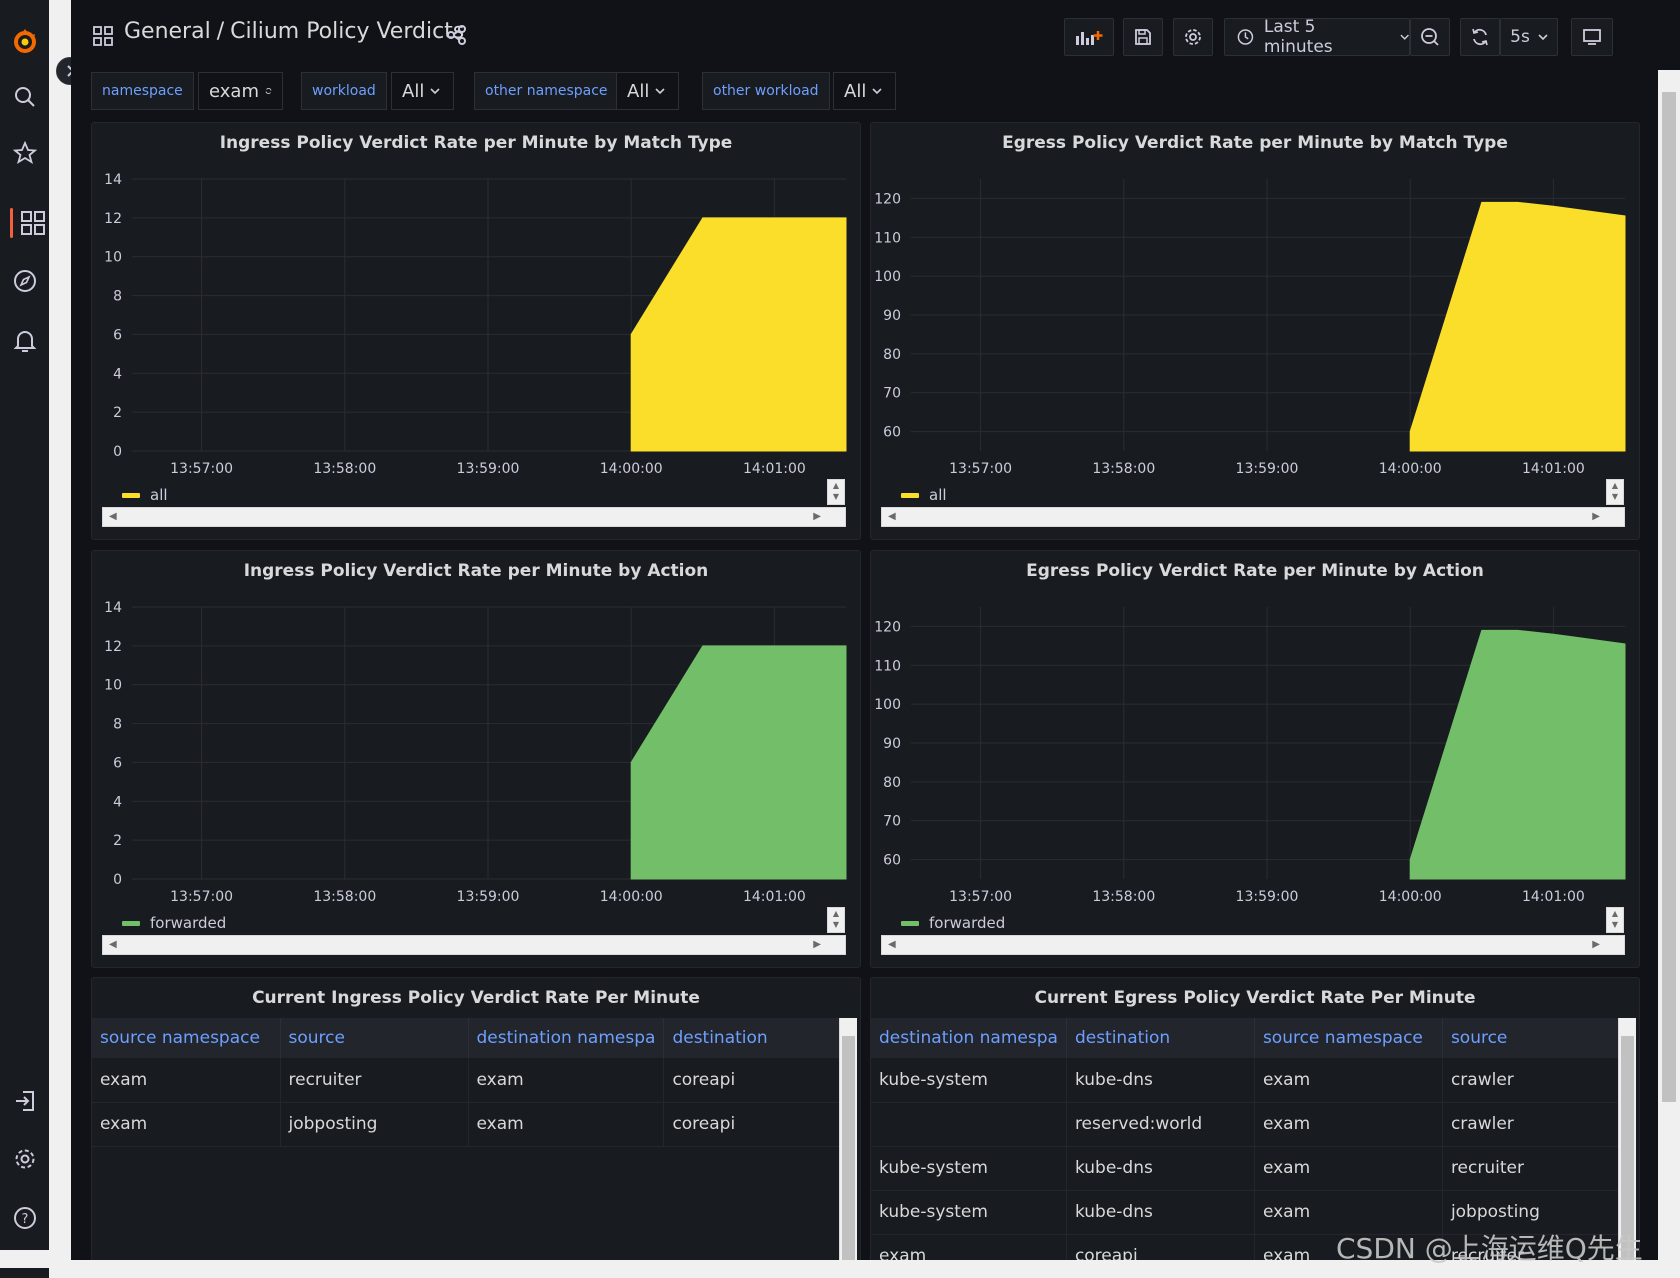 This screenshot has width=1680, height=1278. What do you see at coordinates (1160, 1168) in the screenshot?
I see `table-cell: kube-dns` at bounding box center [1160, 1168].